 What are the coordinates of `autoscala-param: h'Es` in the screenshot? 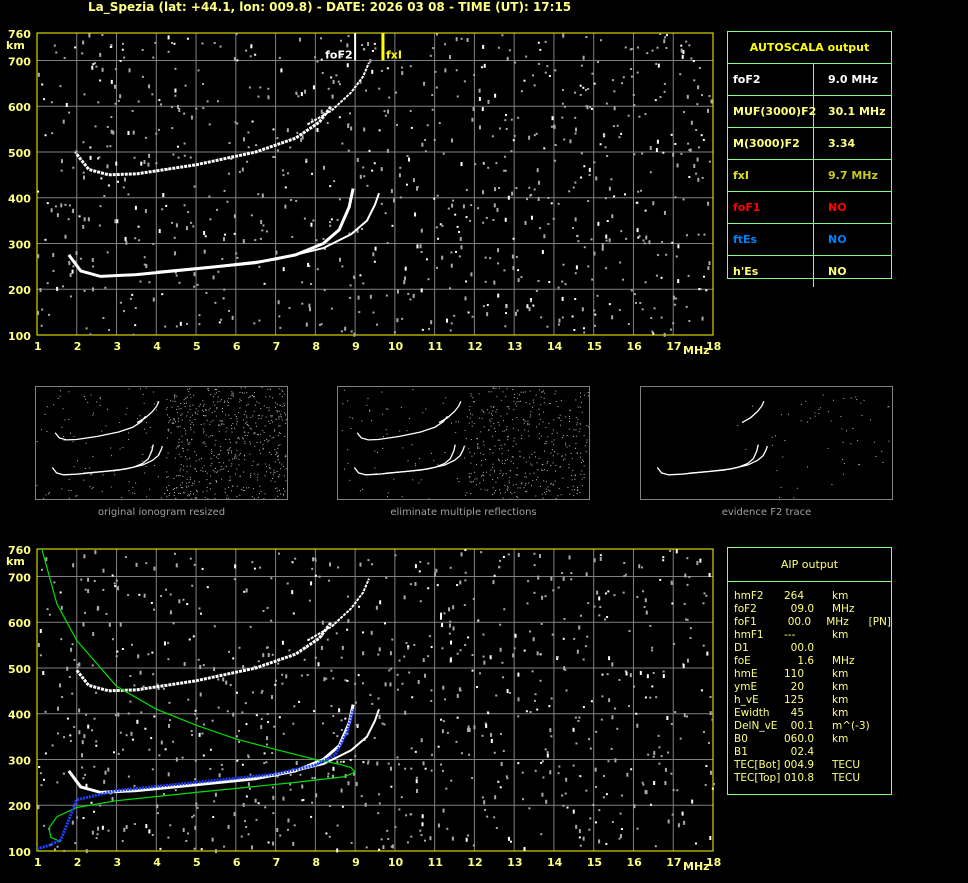 It's located at (771, 271).